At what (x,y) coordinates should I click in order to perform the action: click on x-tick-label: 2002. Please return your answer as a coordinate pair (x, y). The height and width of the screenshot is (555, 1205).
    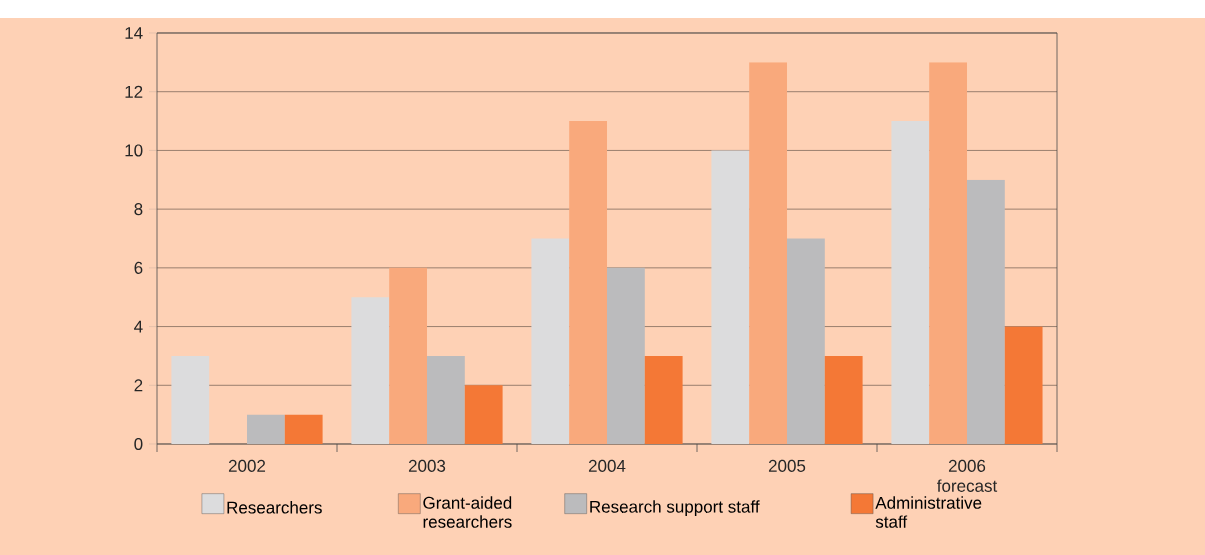
    Looking at the image, I should click on (247, 465).